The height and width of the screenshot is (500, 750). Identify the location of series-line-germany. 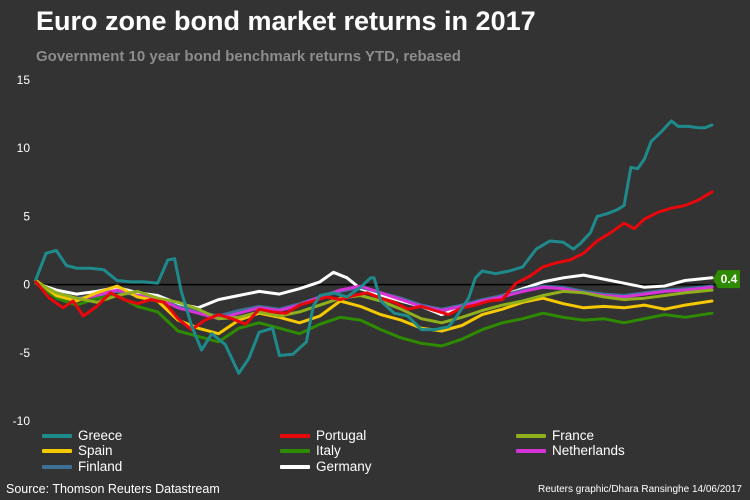
(374, 293).